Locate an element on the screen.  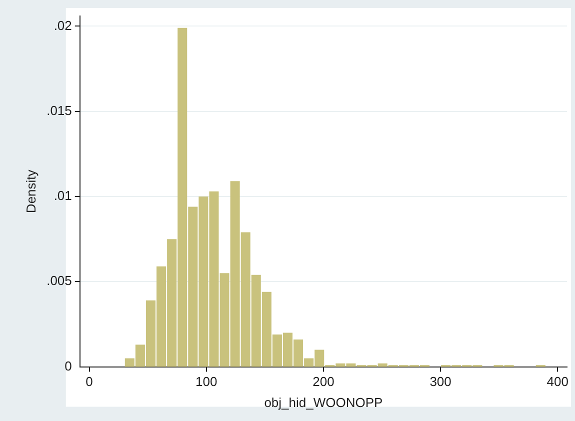
x-axis-title: obj_hid_WOONOPP is located at coordinates (323, 402).